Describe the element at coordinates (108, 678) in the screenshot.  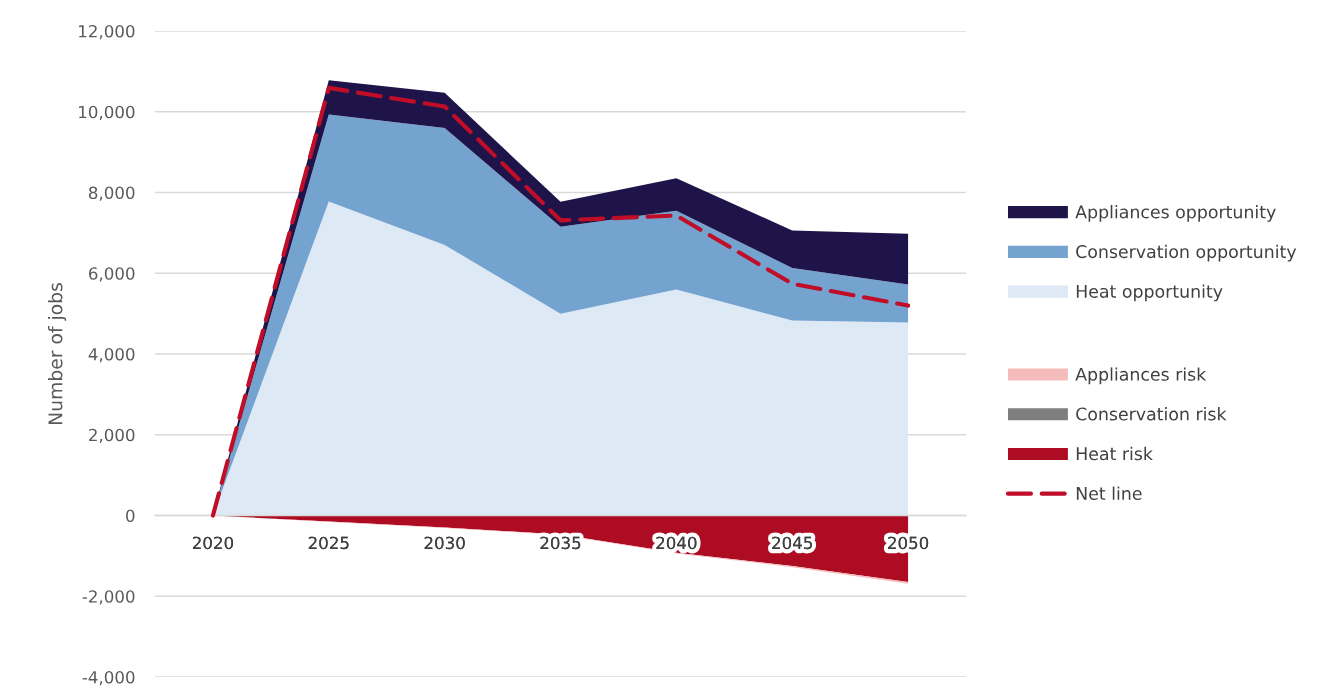
I see `y-tick-label: -4,000` at that location.